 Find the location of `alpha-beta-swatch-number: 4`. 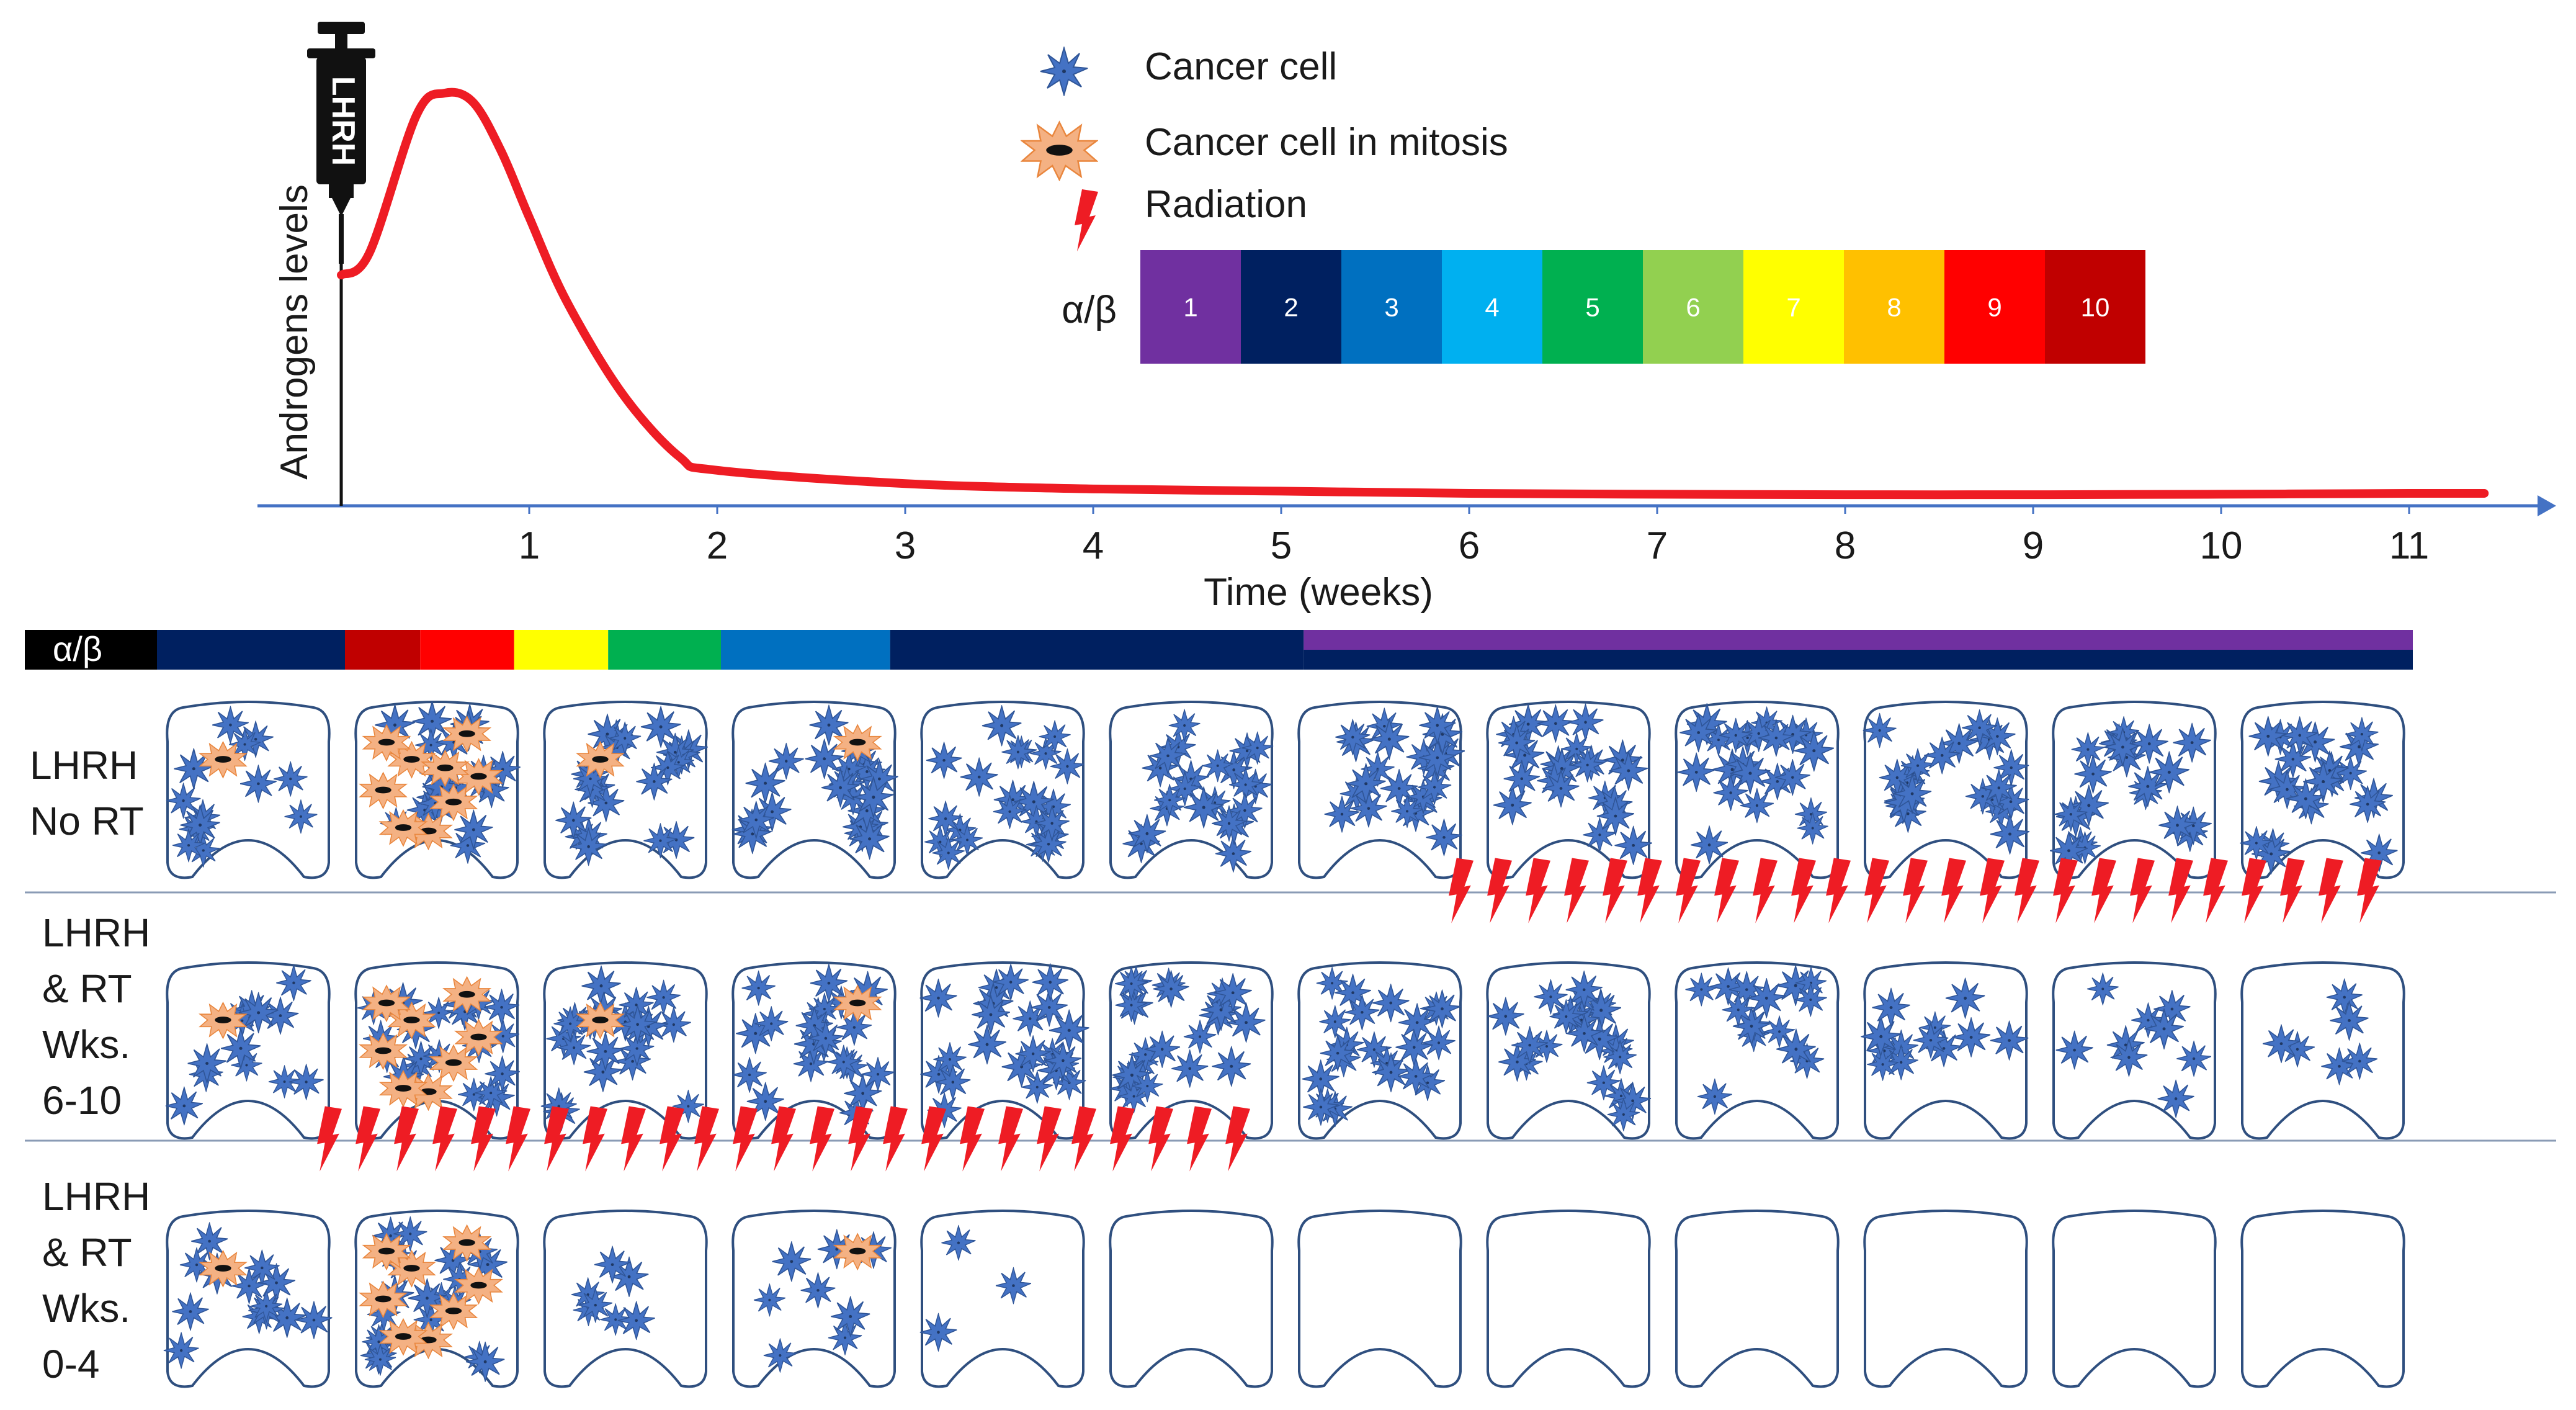

alpha-beta-swatch-number: 4 is located at coordinates (1492, 307).